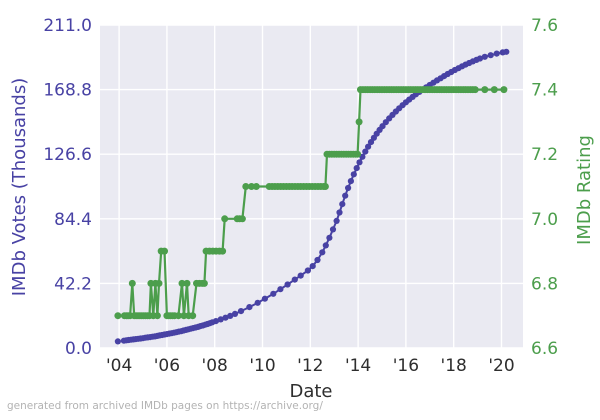 This screenshot has height=420, width=600. Describe the element at coordinates (310, 366) in the screenshot. I see `x-tick-label: '12` at that location.